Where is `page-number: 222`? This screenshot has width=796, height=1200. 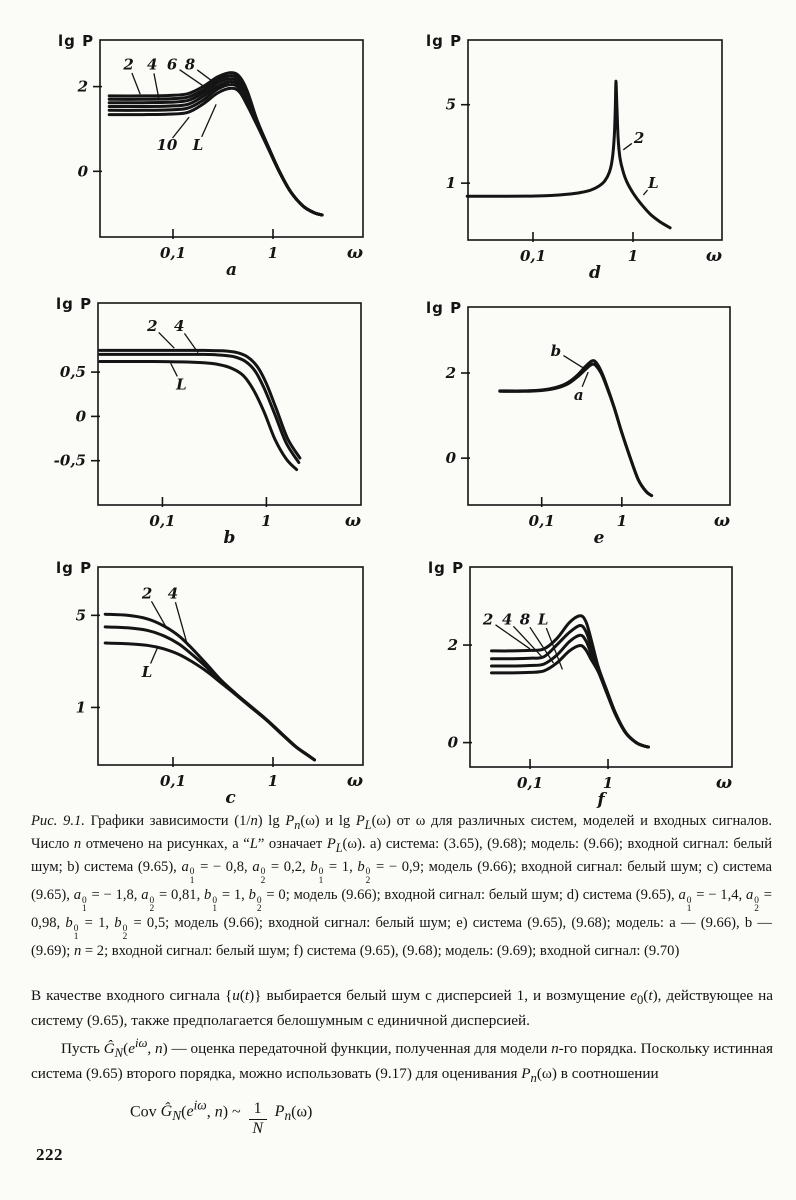 page-number: 222 is located at coordinates (49, 1154).